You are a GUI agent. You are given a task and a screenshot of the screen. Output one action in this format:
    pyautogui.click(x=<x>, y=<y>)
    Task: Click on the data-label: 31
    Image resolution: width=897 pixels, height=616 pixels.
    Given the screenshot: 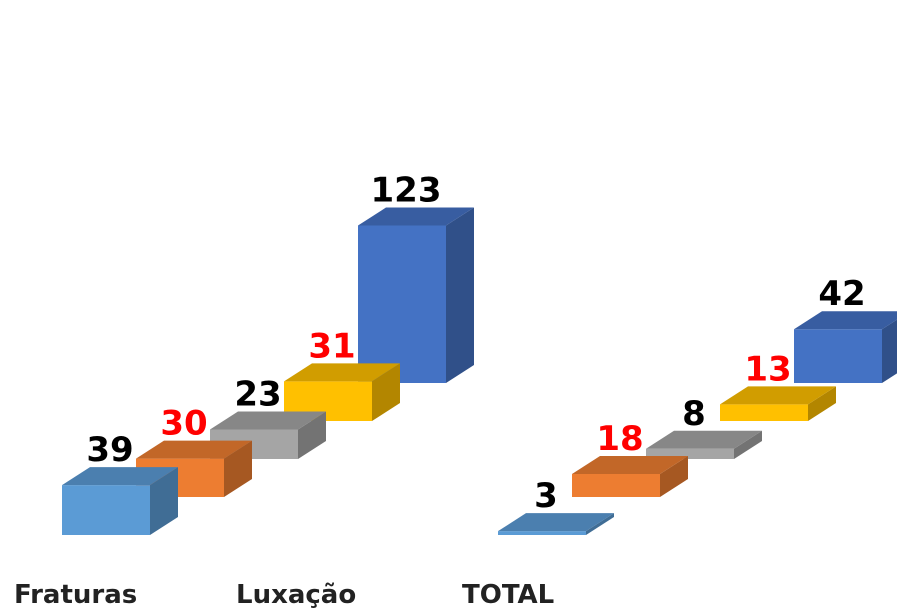 What is the action you would take?
    pyautogui.click(x=331, y=346)
    